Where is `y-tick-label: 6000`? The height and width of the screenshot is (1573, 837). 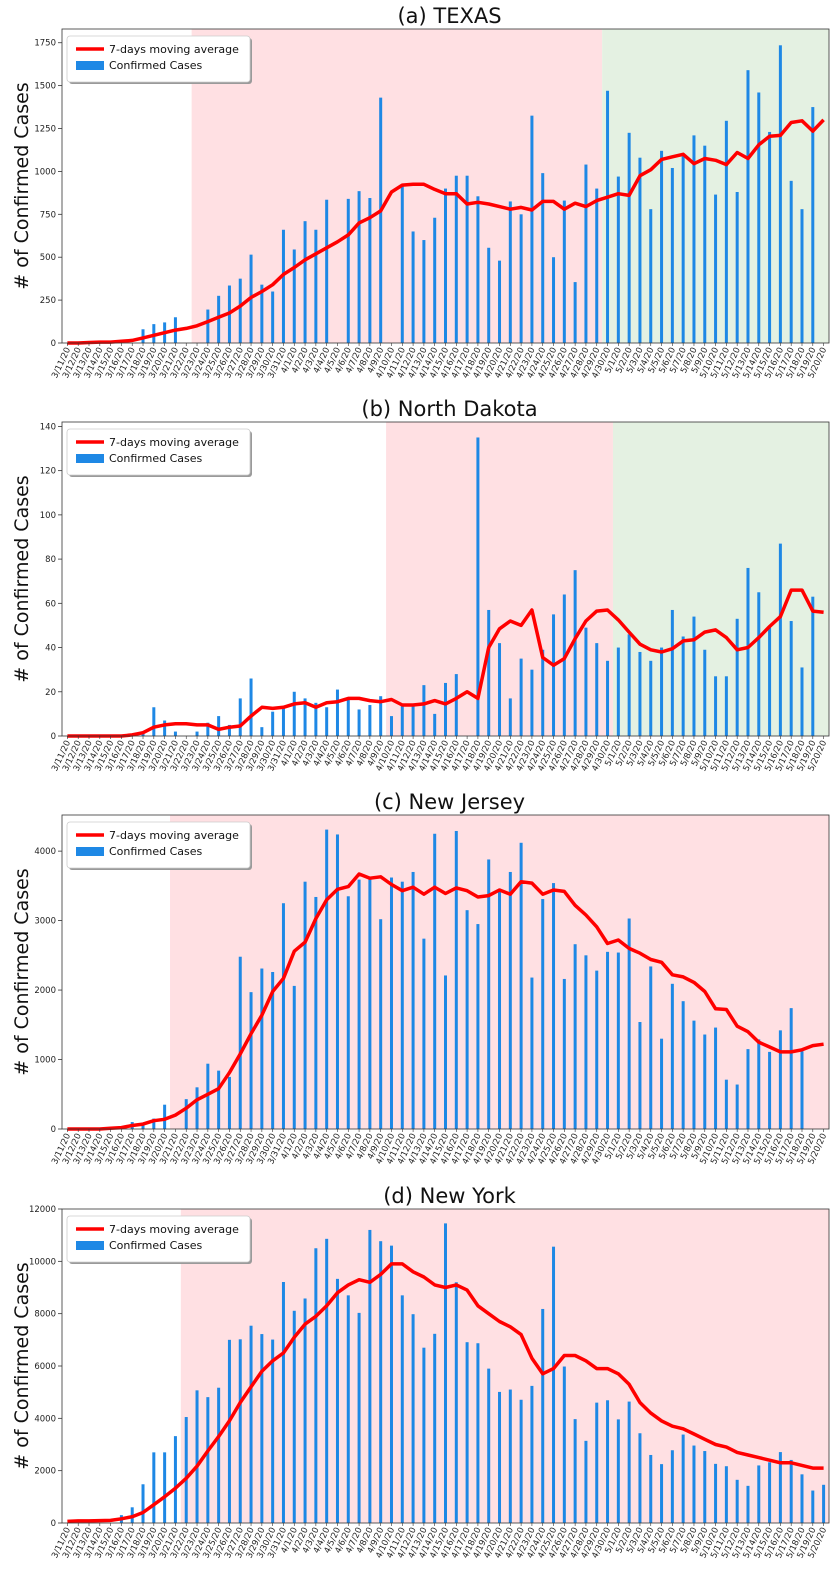
y-tick-label: 6000 is located at coordinates (45, 1367).